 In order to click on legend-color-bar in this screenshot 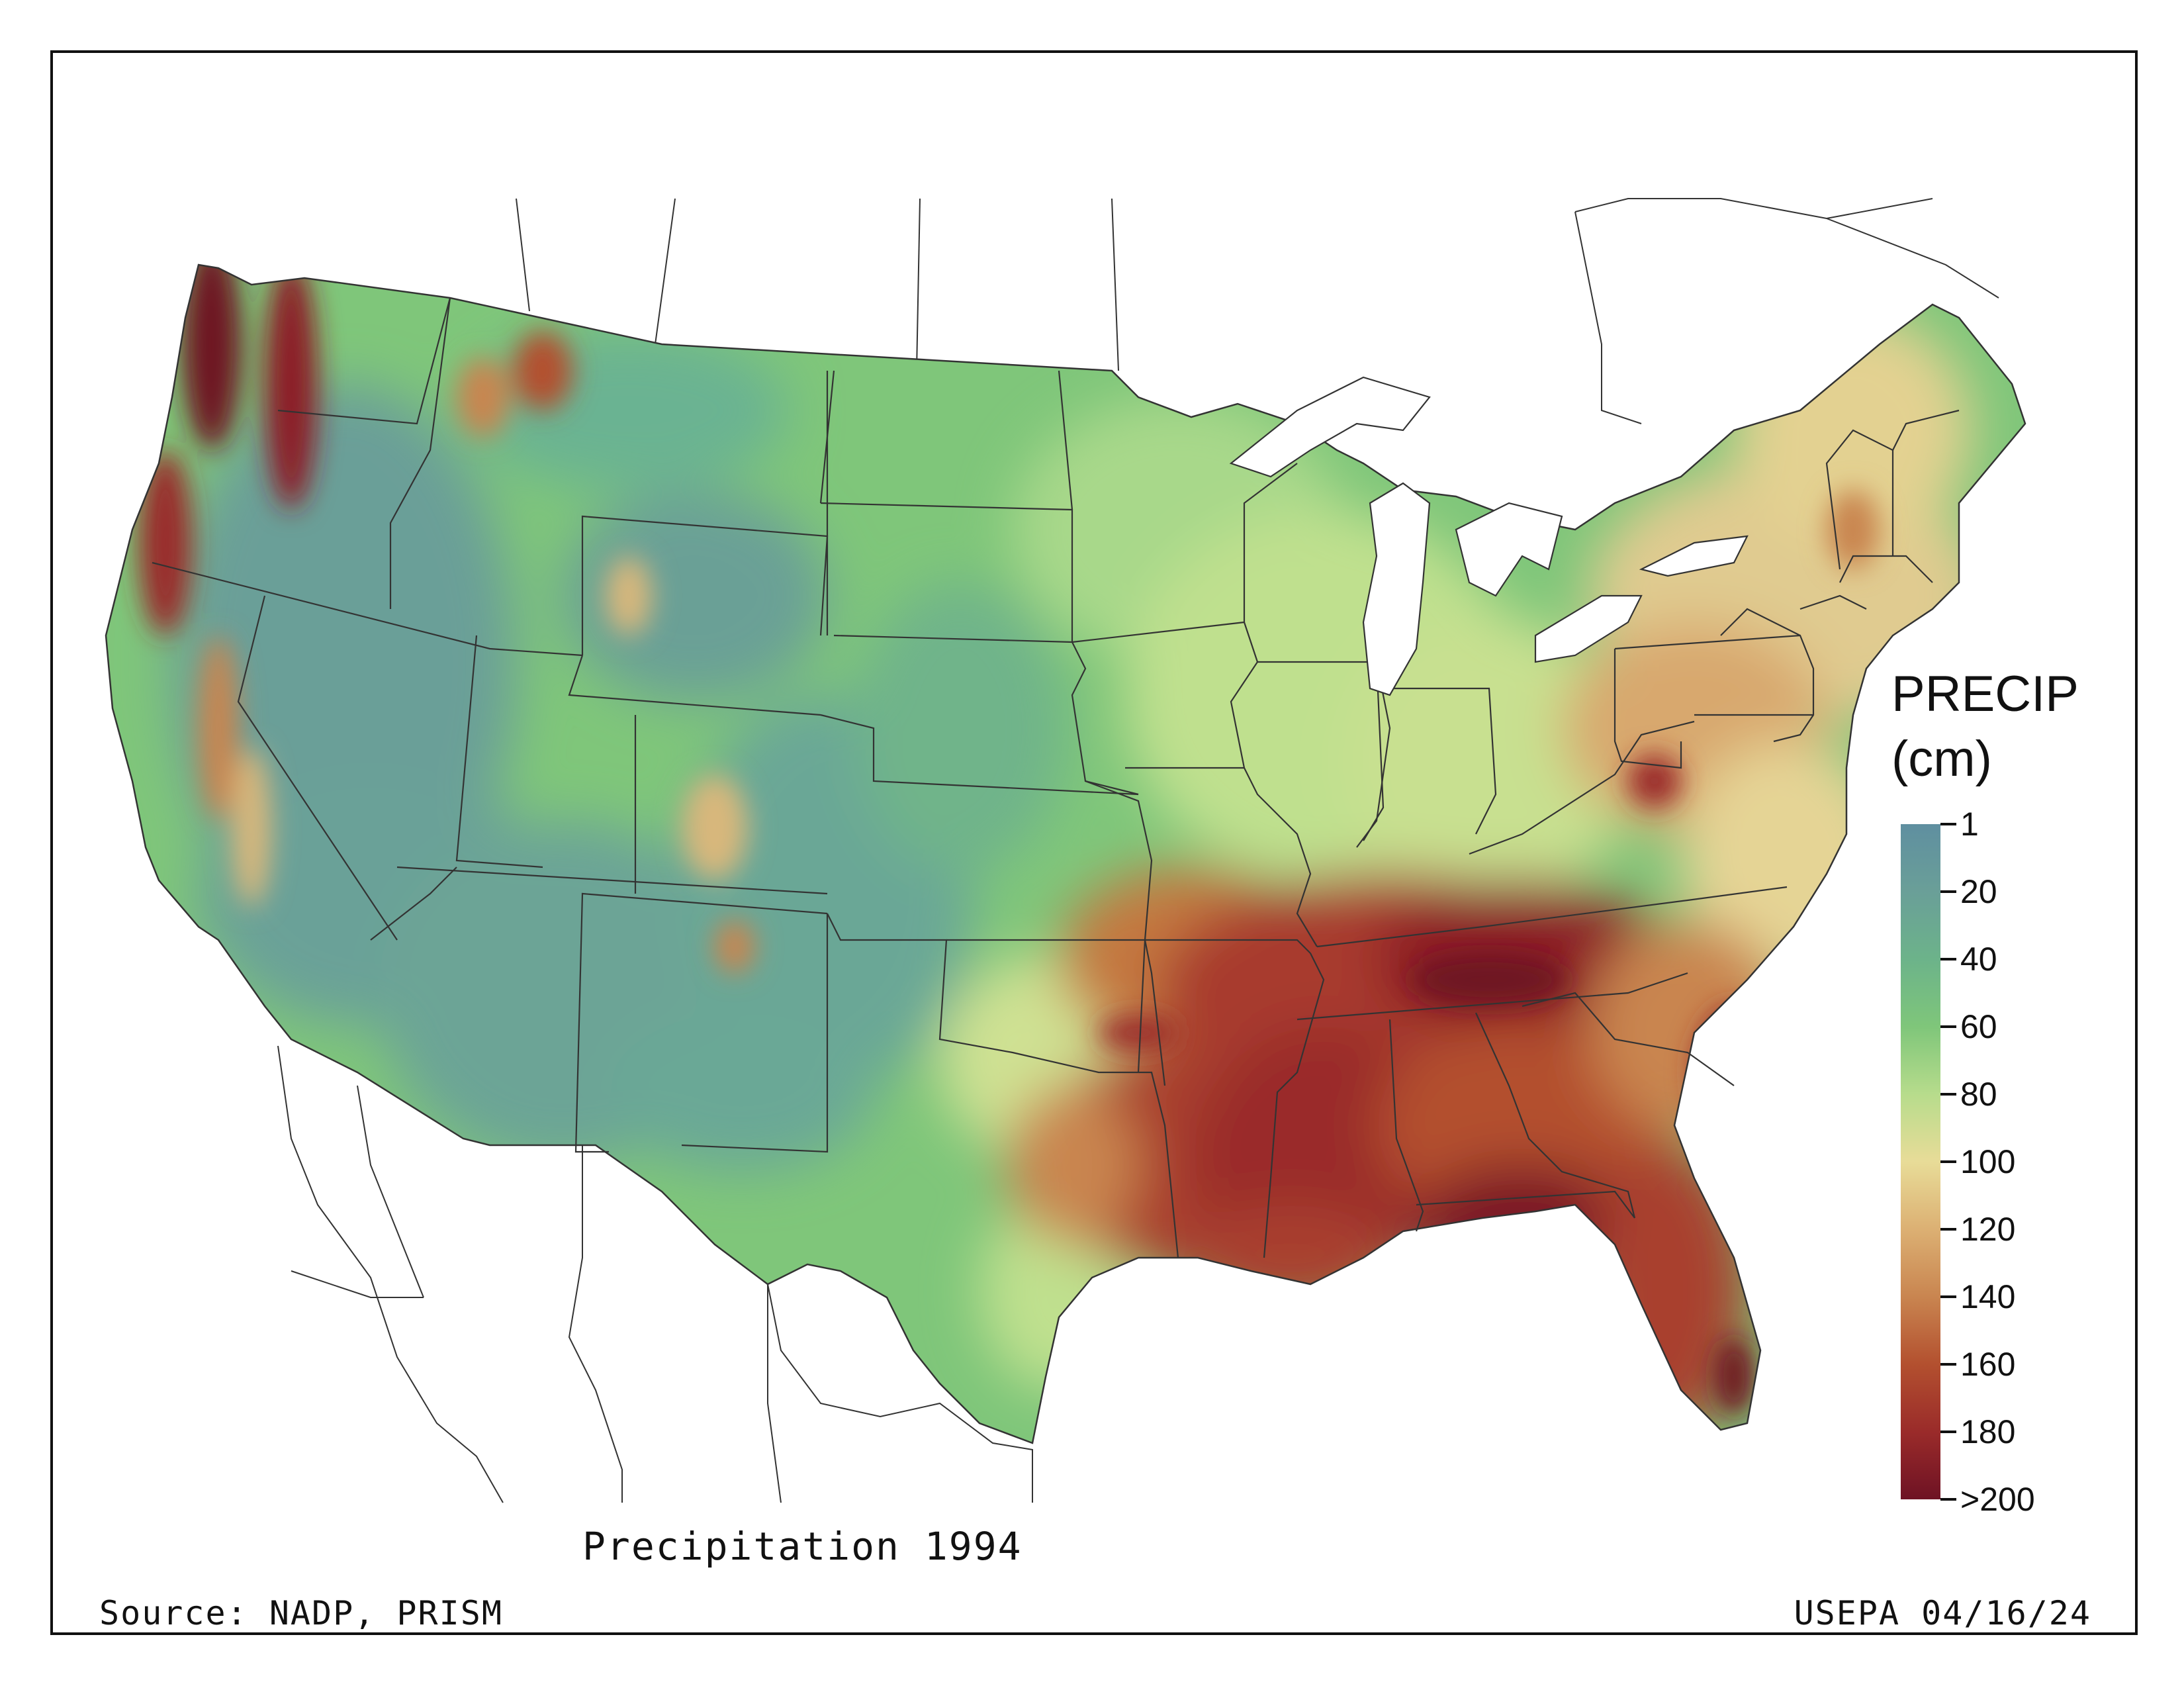, I will do `click(1920, 1161)`.